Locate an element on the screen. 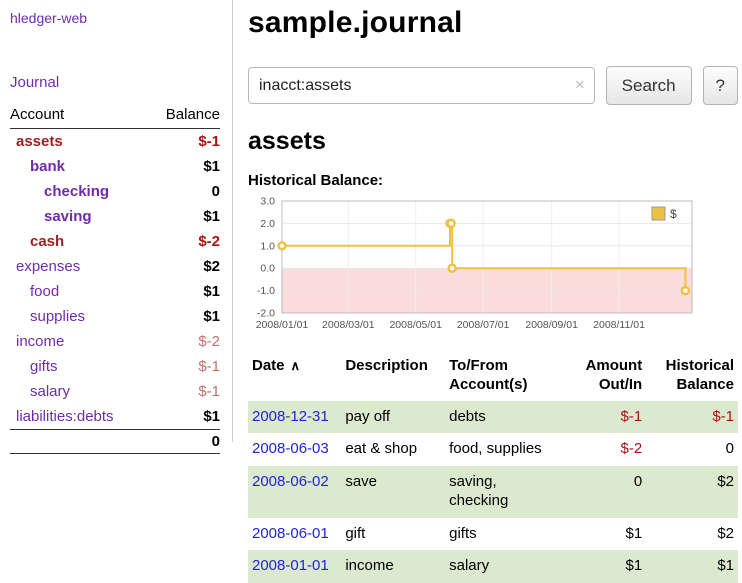 This screenshot has width=742, height=583. search-button: Search is located at coordinates (649, 85).